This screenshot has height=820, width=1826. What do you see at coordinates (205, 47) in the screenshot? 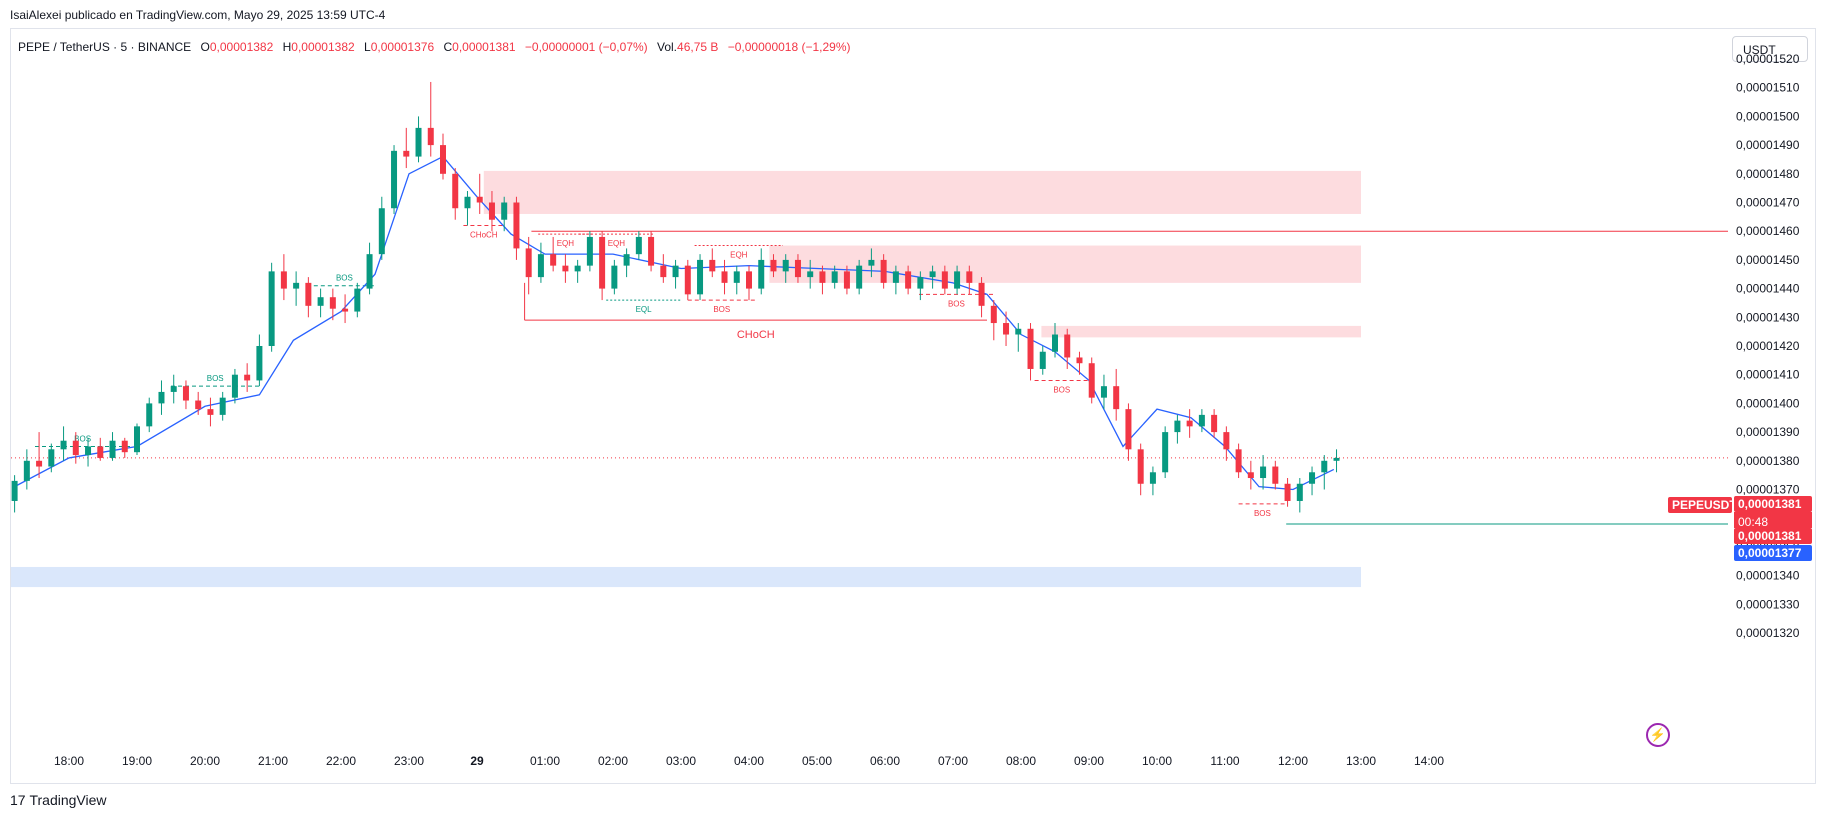
I see `open-label: O` at bounding box center [205, 47].